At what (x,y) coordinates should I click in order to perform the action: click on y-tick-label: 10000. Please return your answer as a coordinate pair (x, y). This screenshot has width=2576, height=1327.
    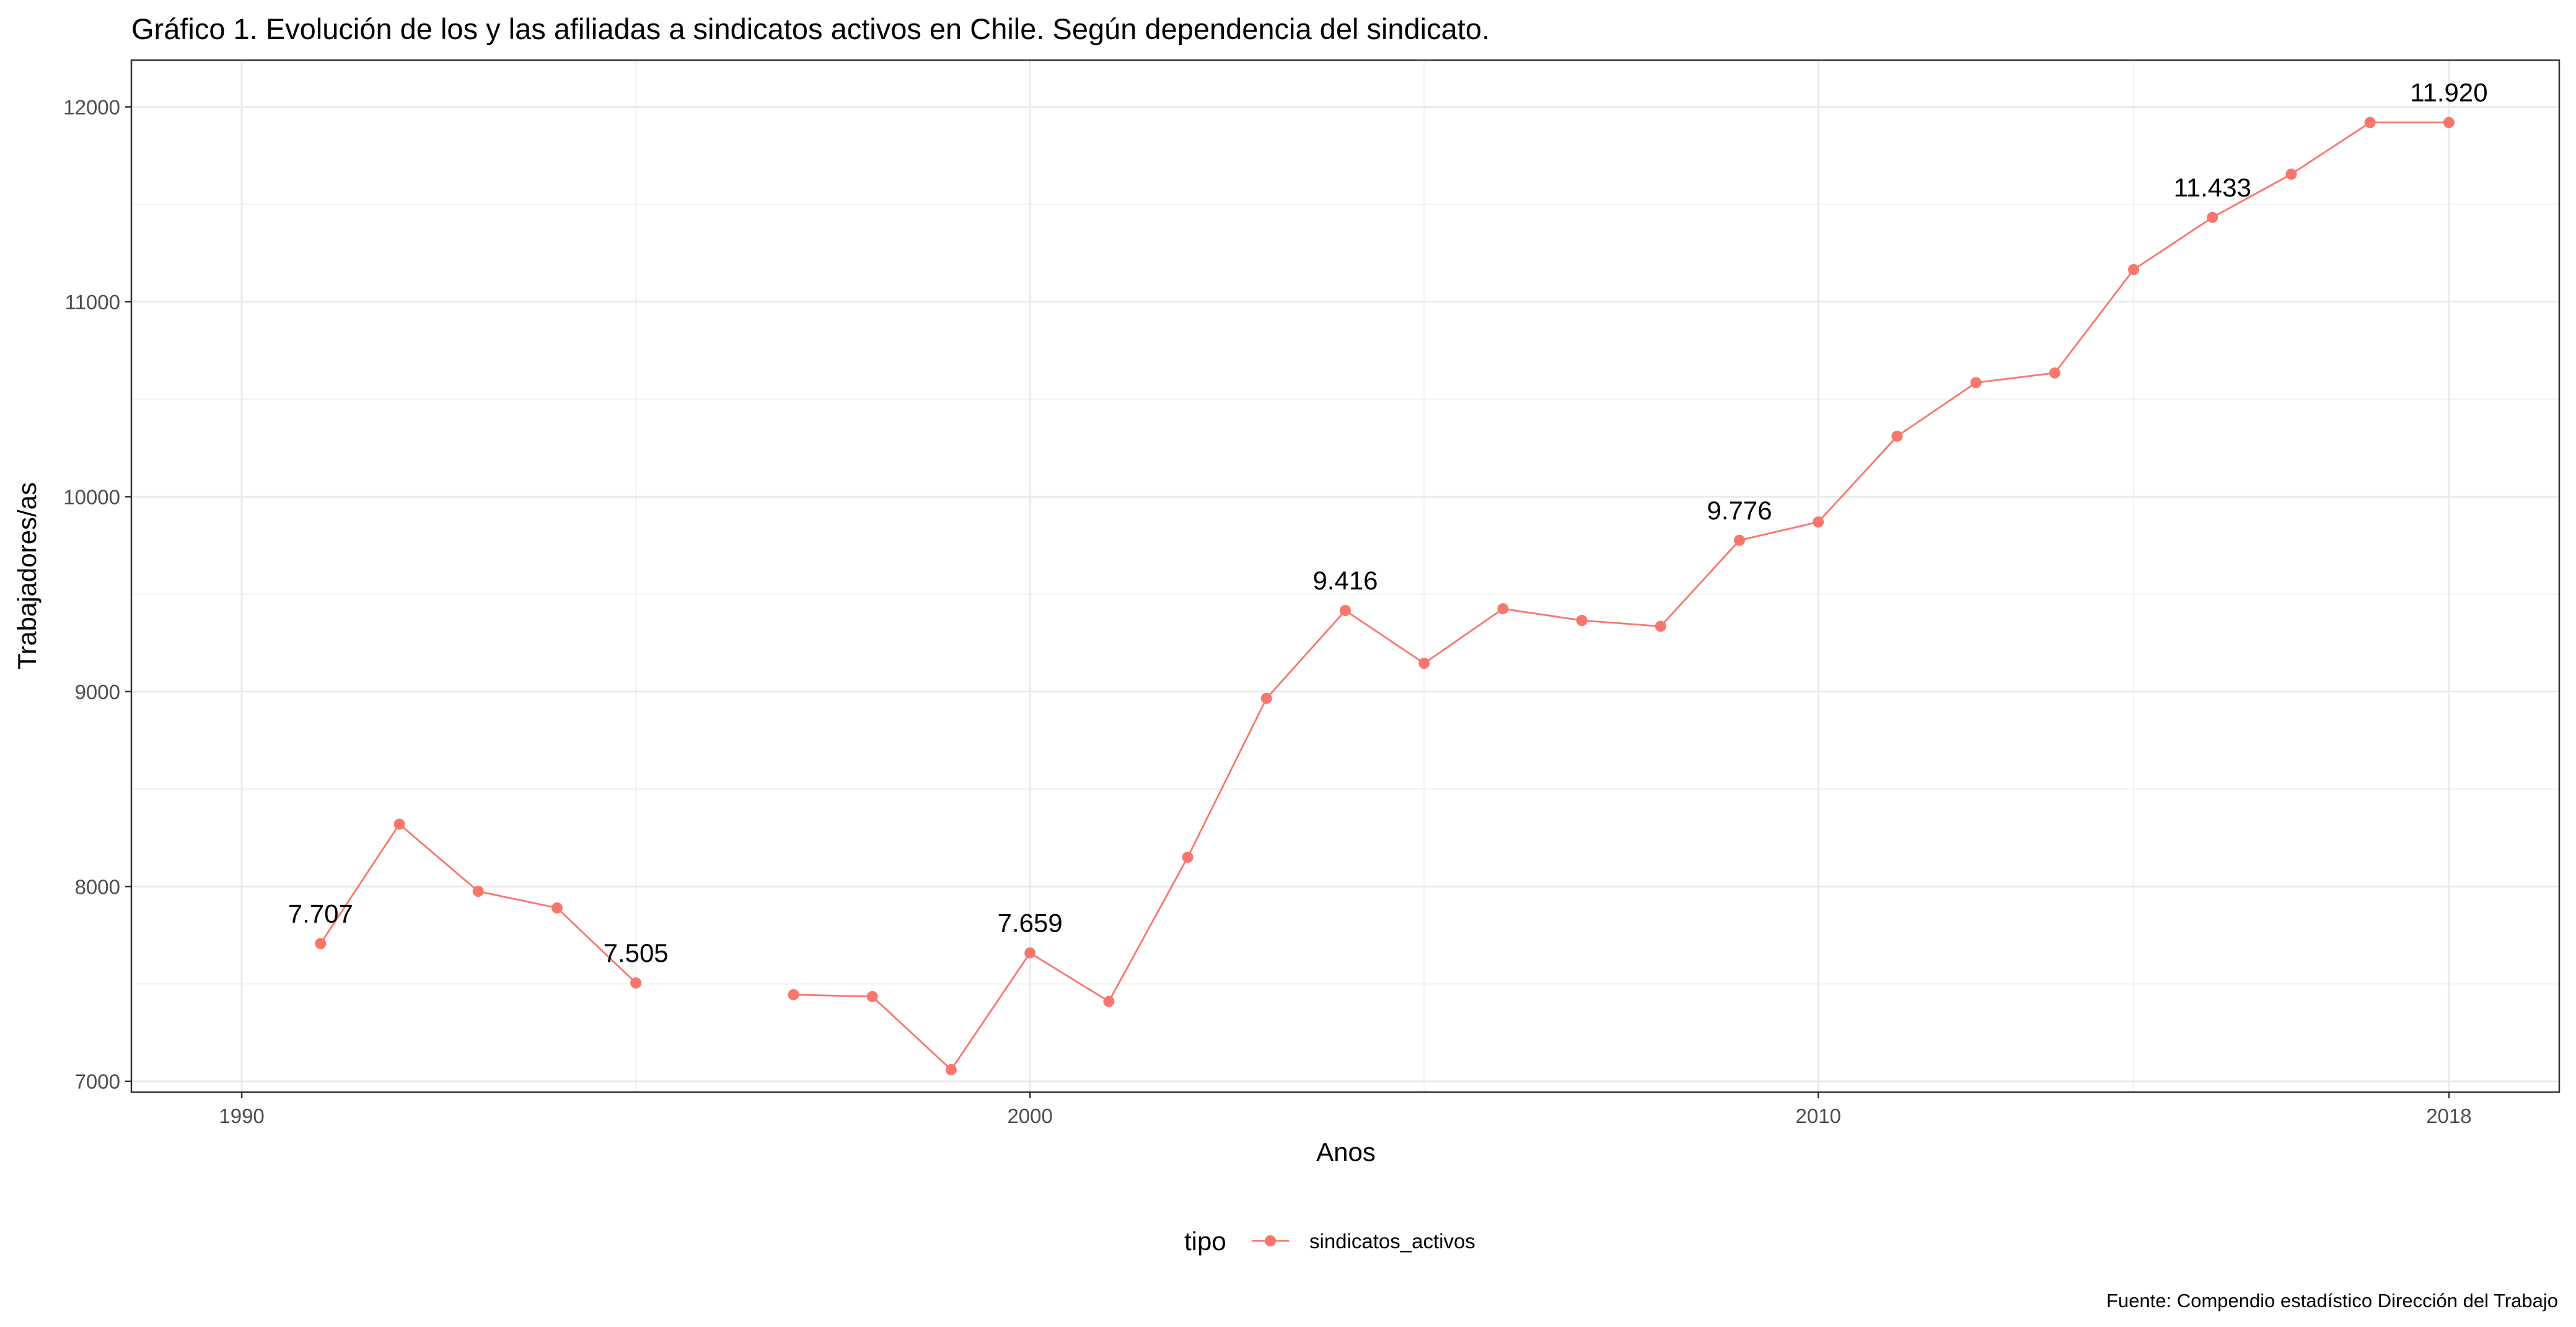
    Looking at the image, I should click on (92, 496).